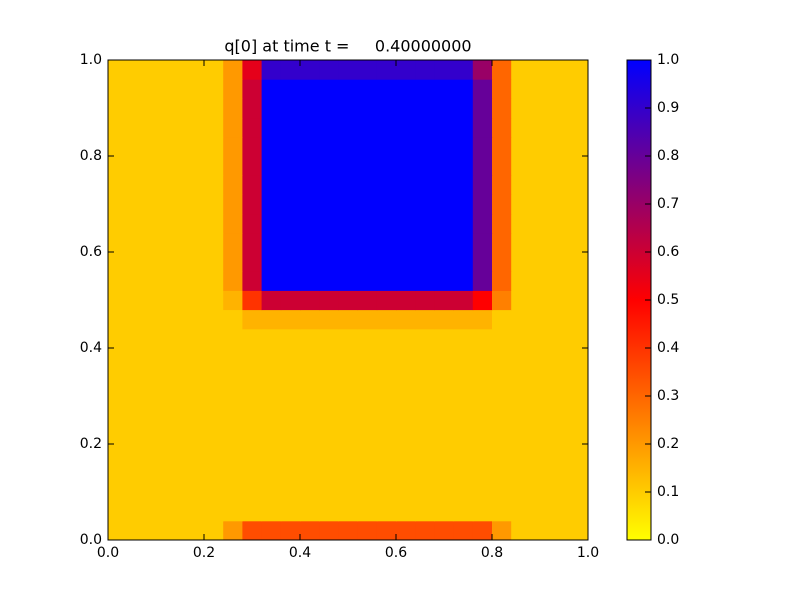  What do you see at coordinates (91, 540) in the screenshot?
I see `y-tick-label: 0.0` at bounding box center [91, 540].